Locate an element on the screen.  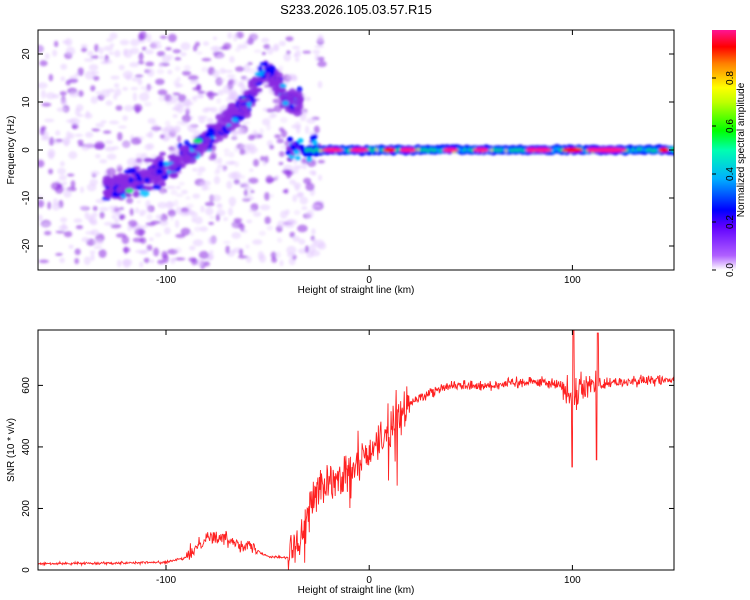
colorbar-gradient is located at coordinates (724, 150).